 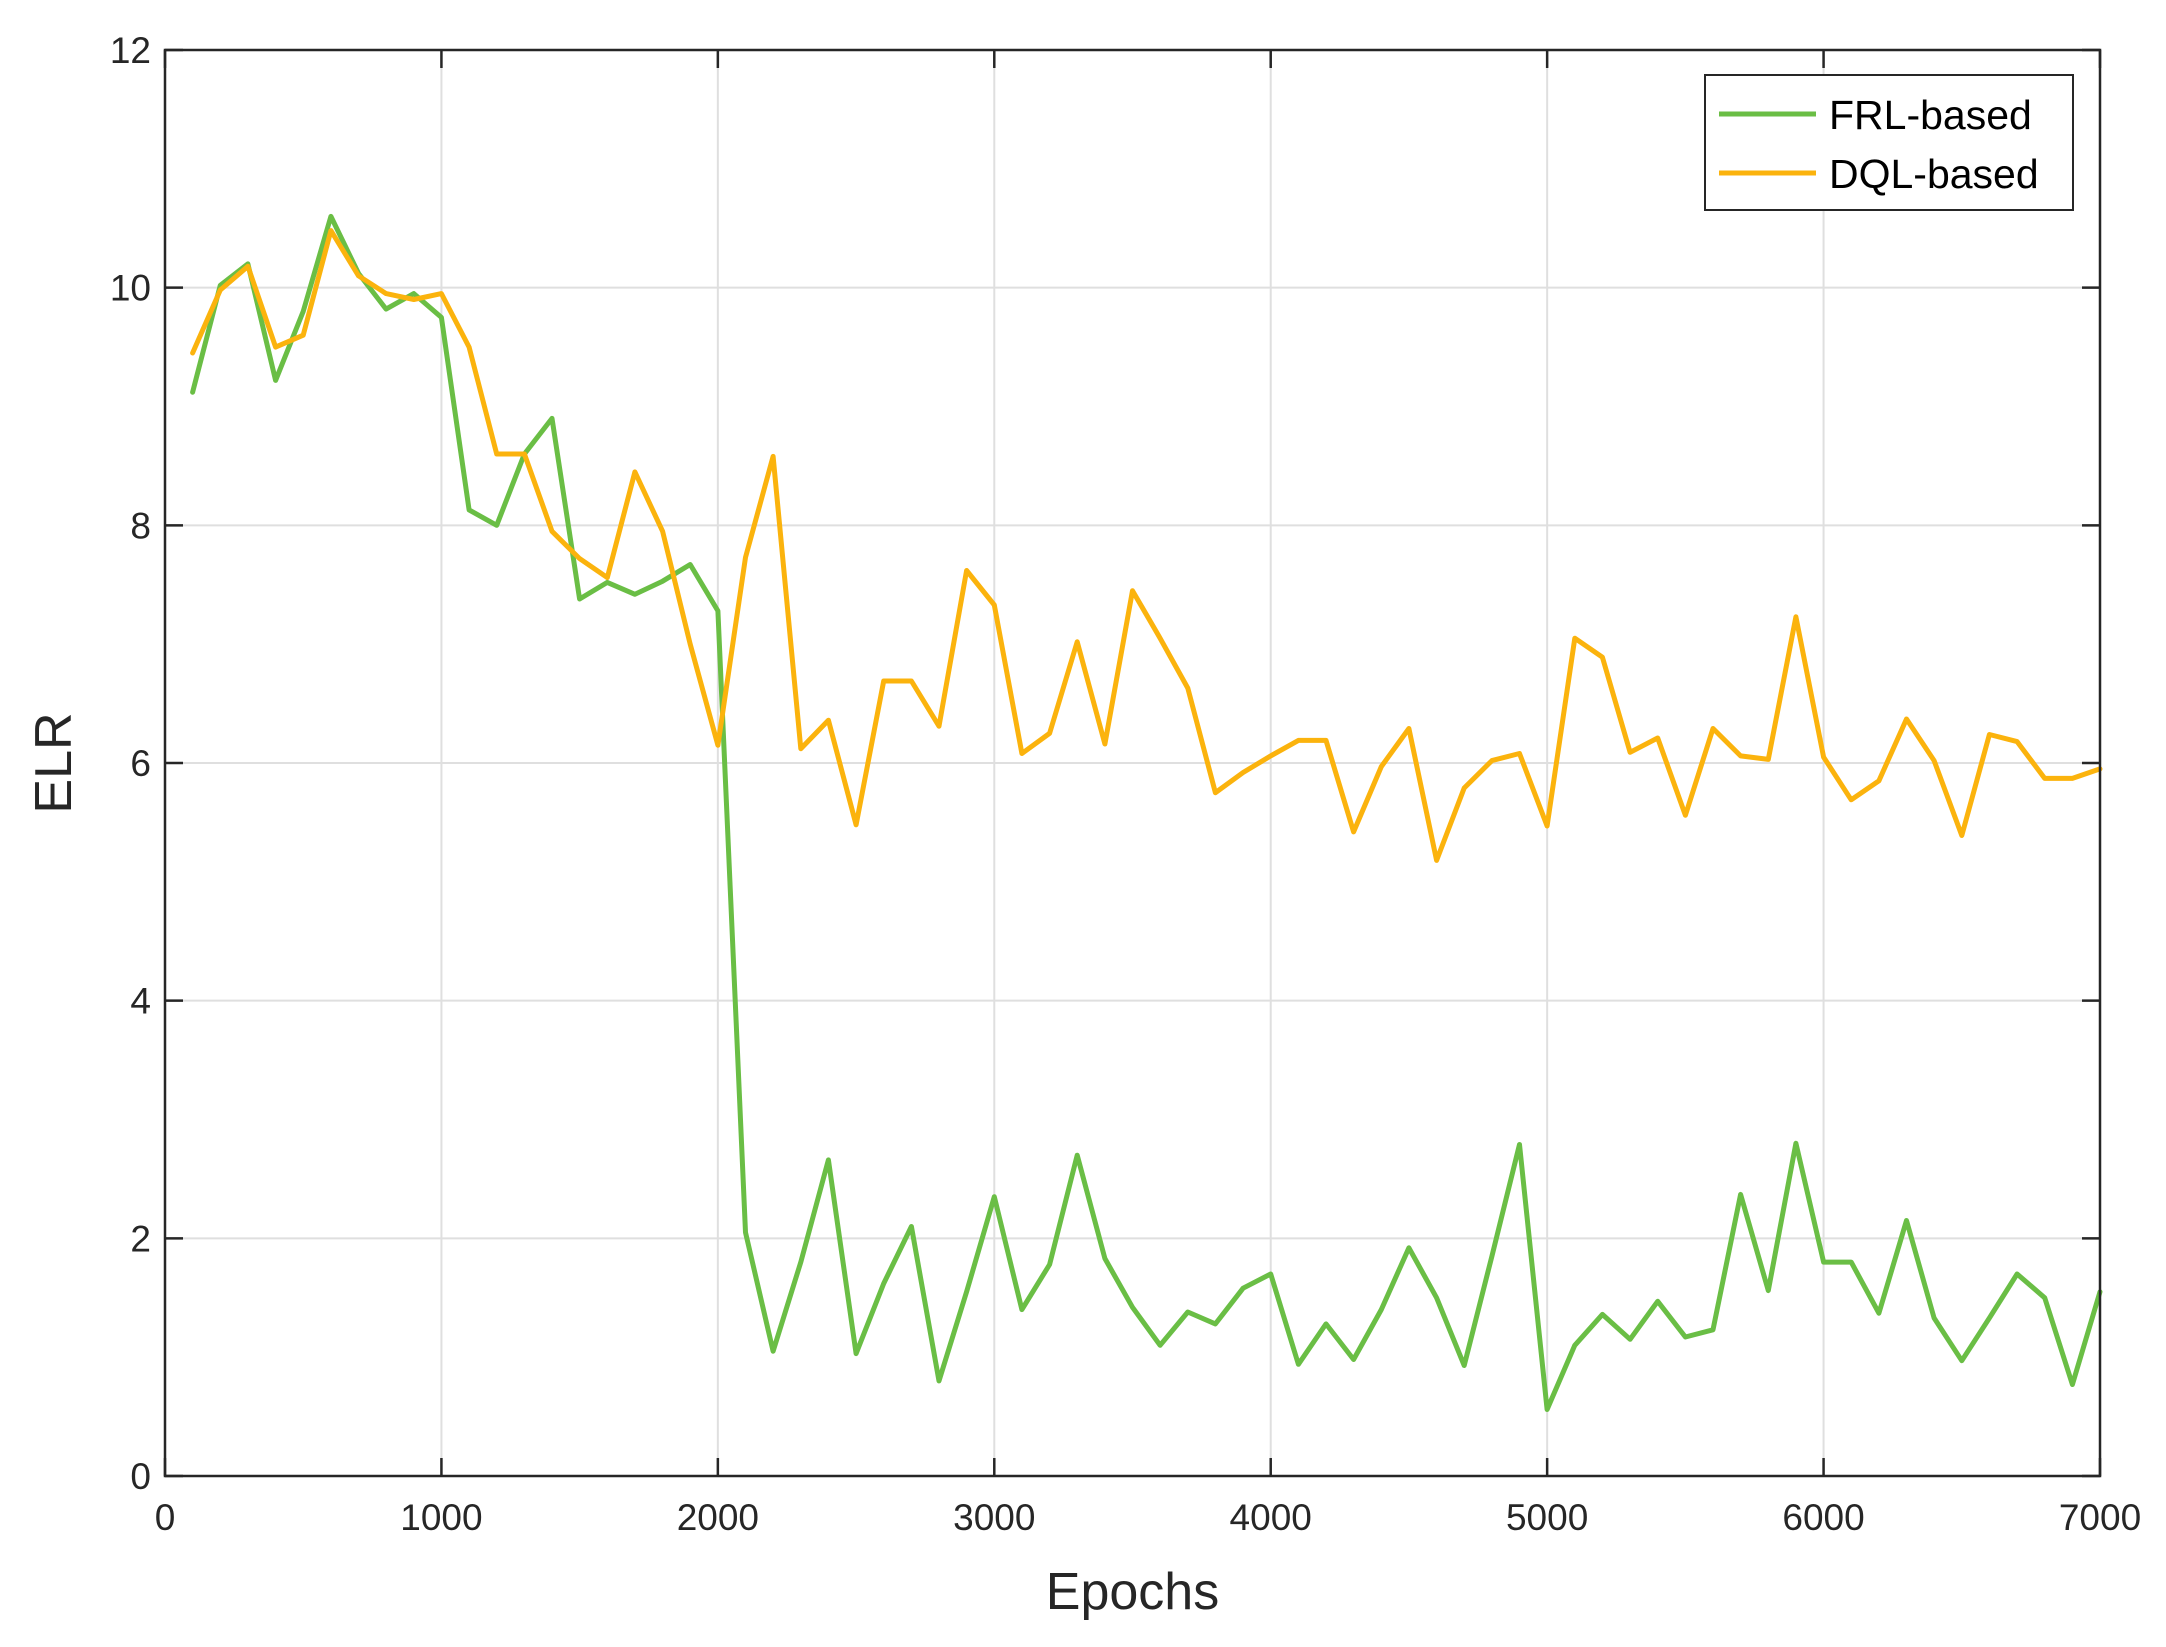 What do you see at coordinates (2100, 1517) in the screenshot?
I see `x-tick-label: 7000` at bounding box center [2100, 1517].